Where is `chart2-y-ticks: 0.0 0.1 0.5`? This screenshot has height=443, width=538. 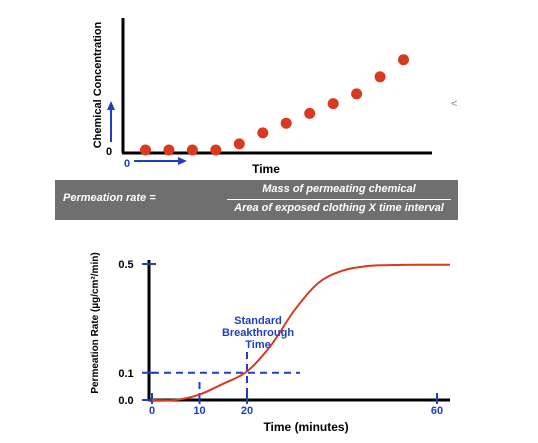 chart2-y-ticks: 0.0 0.1 0.5 is located at coordinates (137, 333).